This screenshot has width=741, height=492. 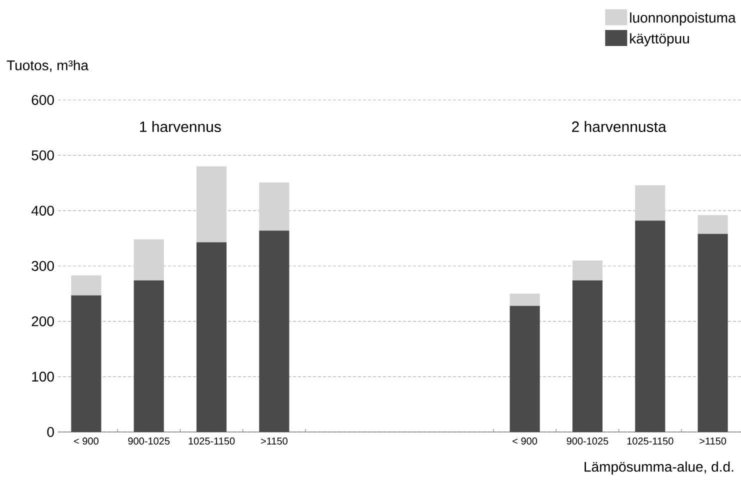 I want to click on annotation: 2 harvennusta, so click(x=619, y=126).